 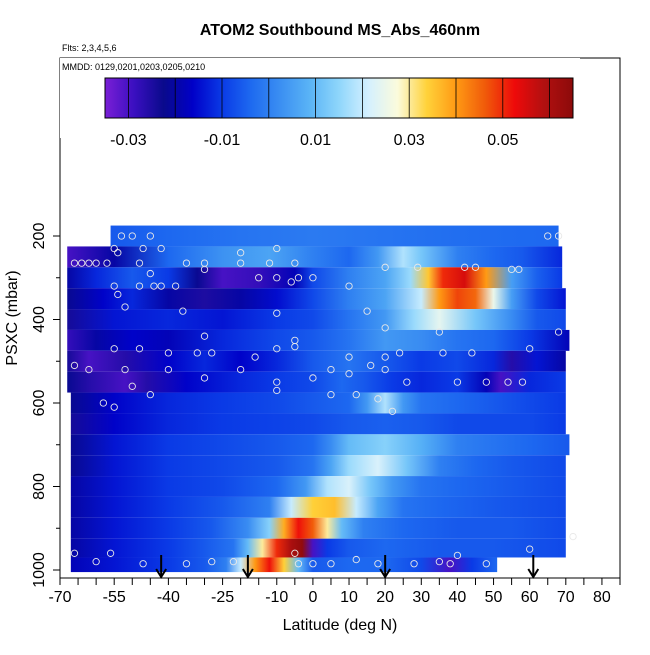 What do you see at coordinates (222, 140) in the screenshot?
I see `colorbar-tick-label: -0.01` at bounding box center [222, 140].